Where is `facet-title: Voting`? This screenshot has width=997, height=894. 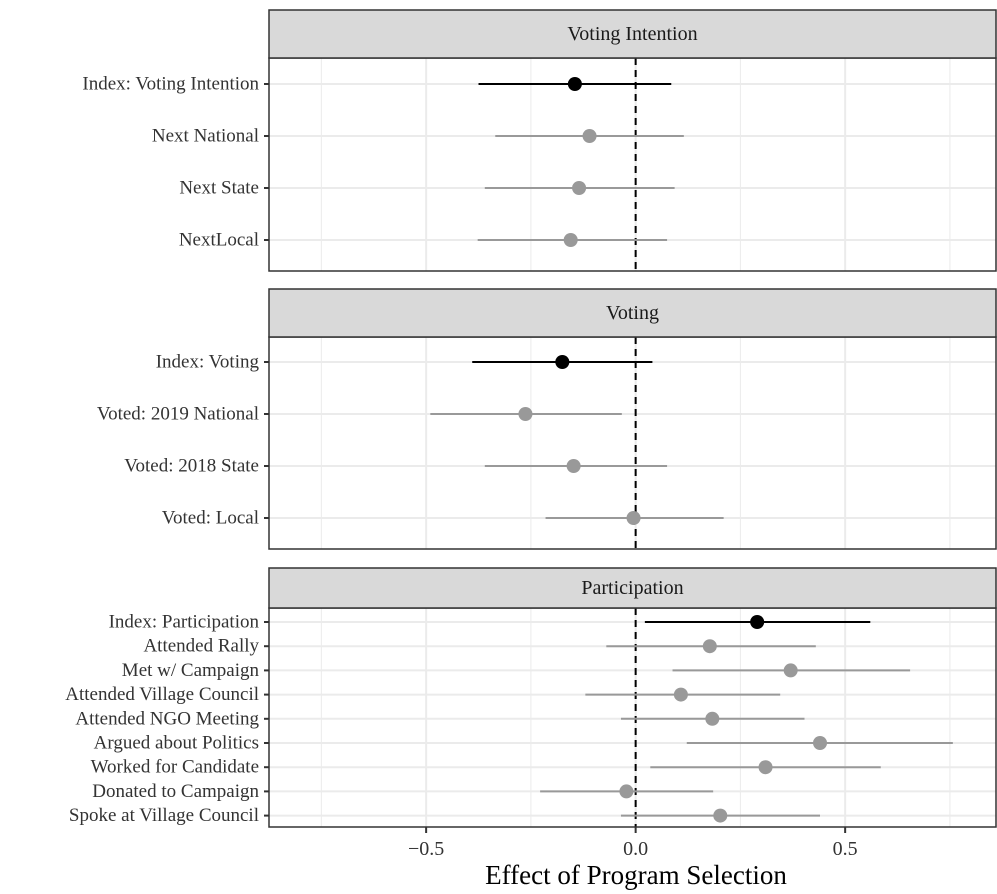 facet-title: Voting is located at coordinates (632, 313).